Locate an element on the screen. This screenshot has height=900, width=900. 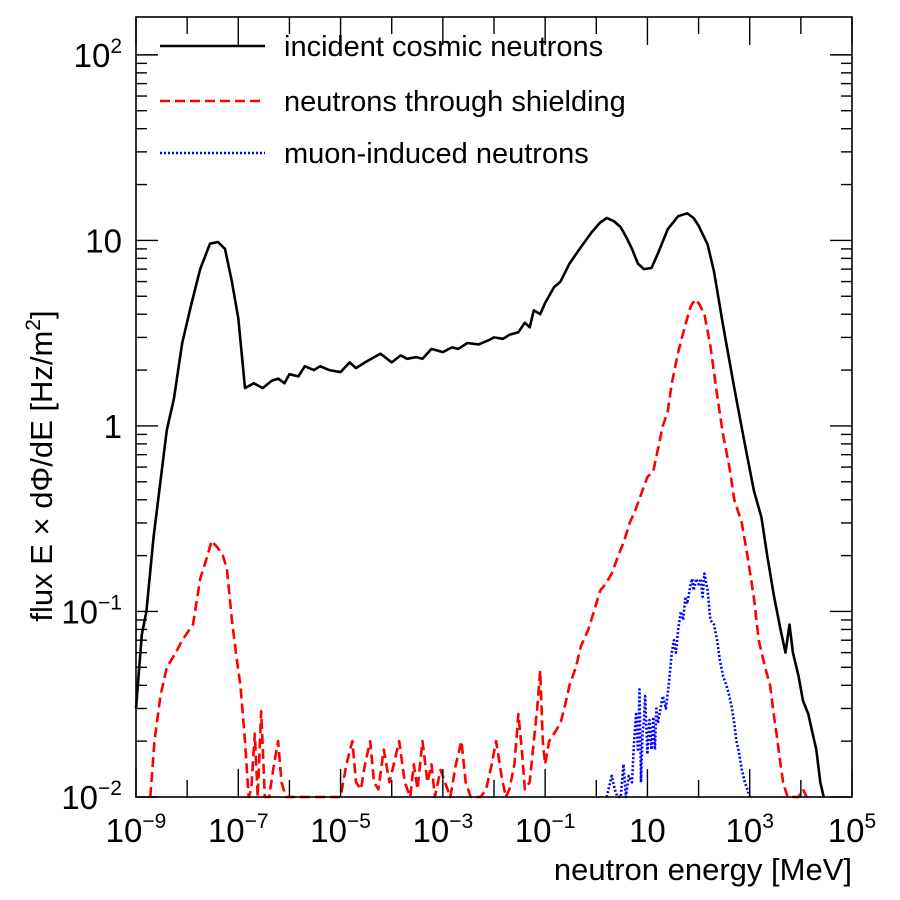
y-tick-labels: 10⁻² 10⁻¹ 1 10 10² is located at coordinates (91, 425).